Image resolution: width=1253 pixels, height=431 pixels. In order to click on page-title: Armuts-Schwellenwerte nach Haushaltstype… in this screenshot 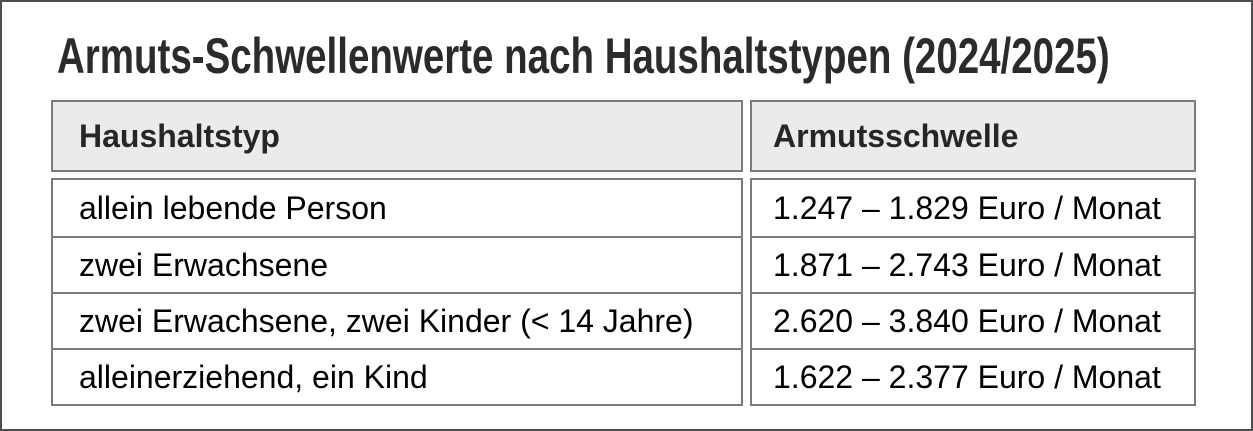, I will do `click(583, 56)`.